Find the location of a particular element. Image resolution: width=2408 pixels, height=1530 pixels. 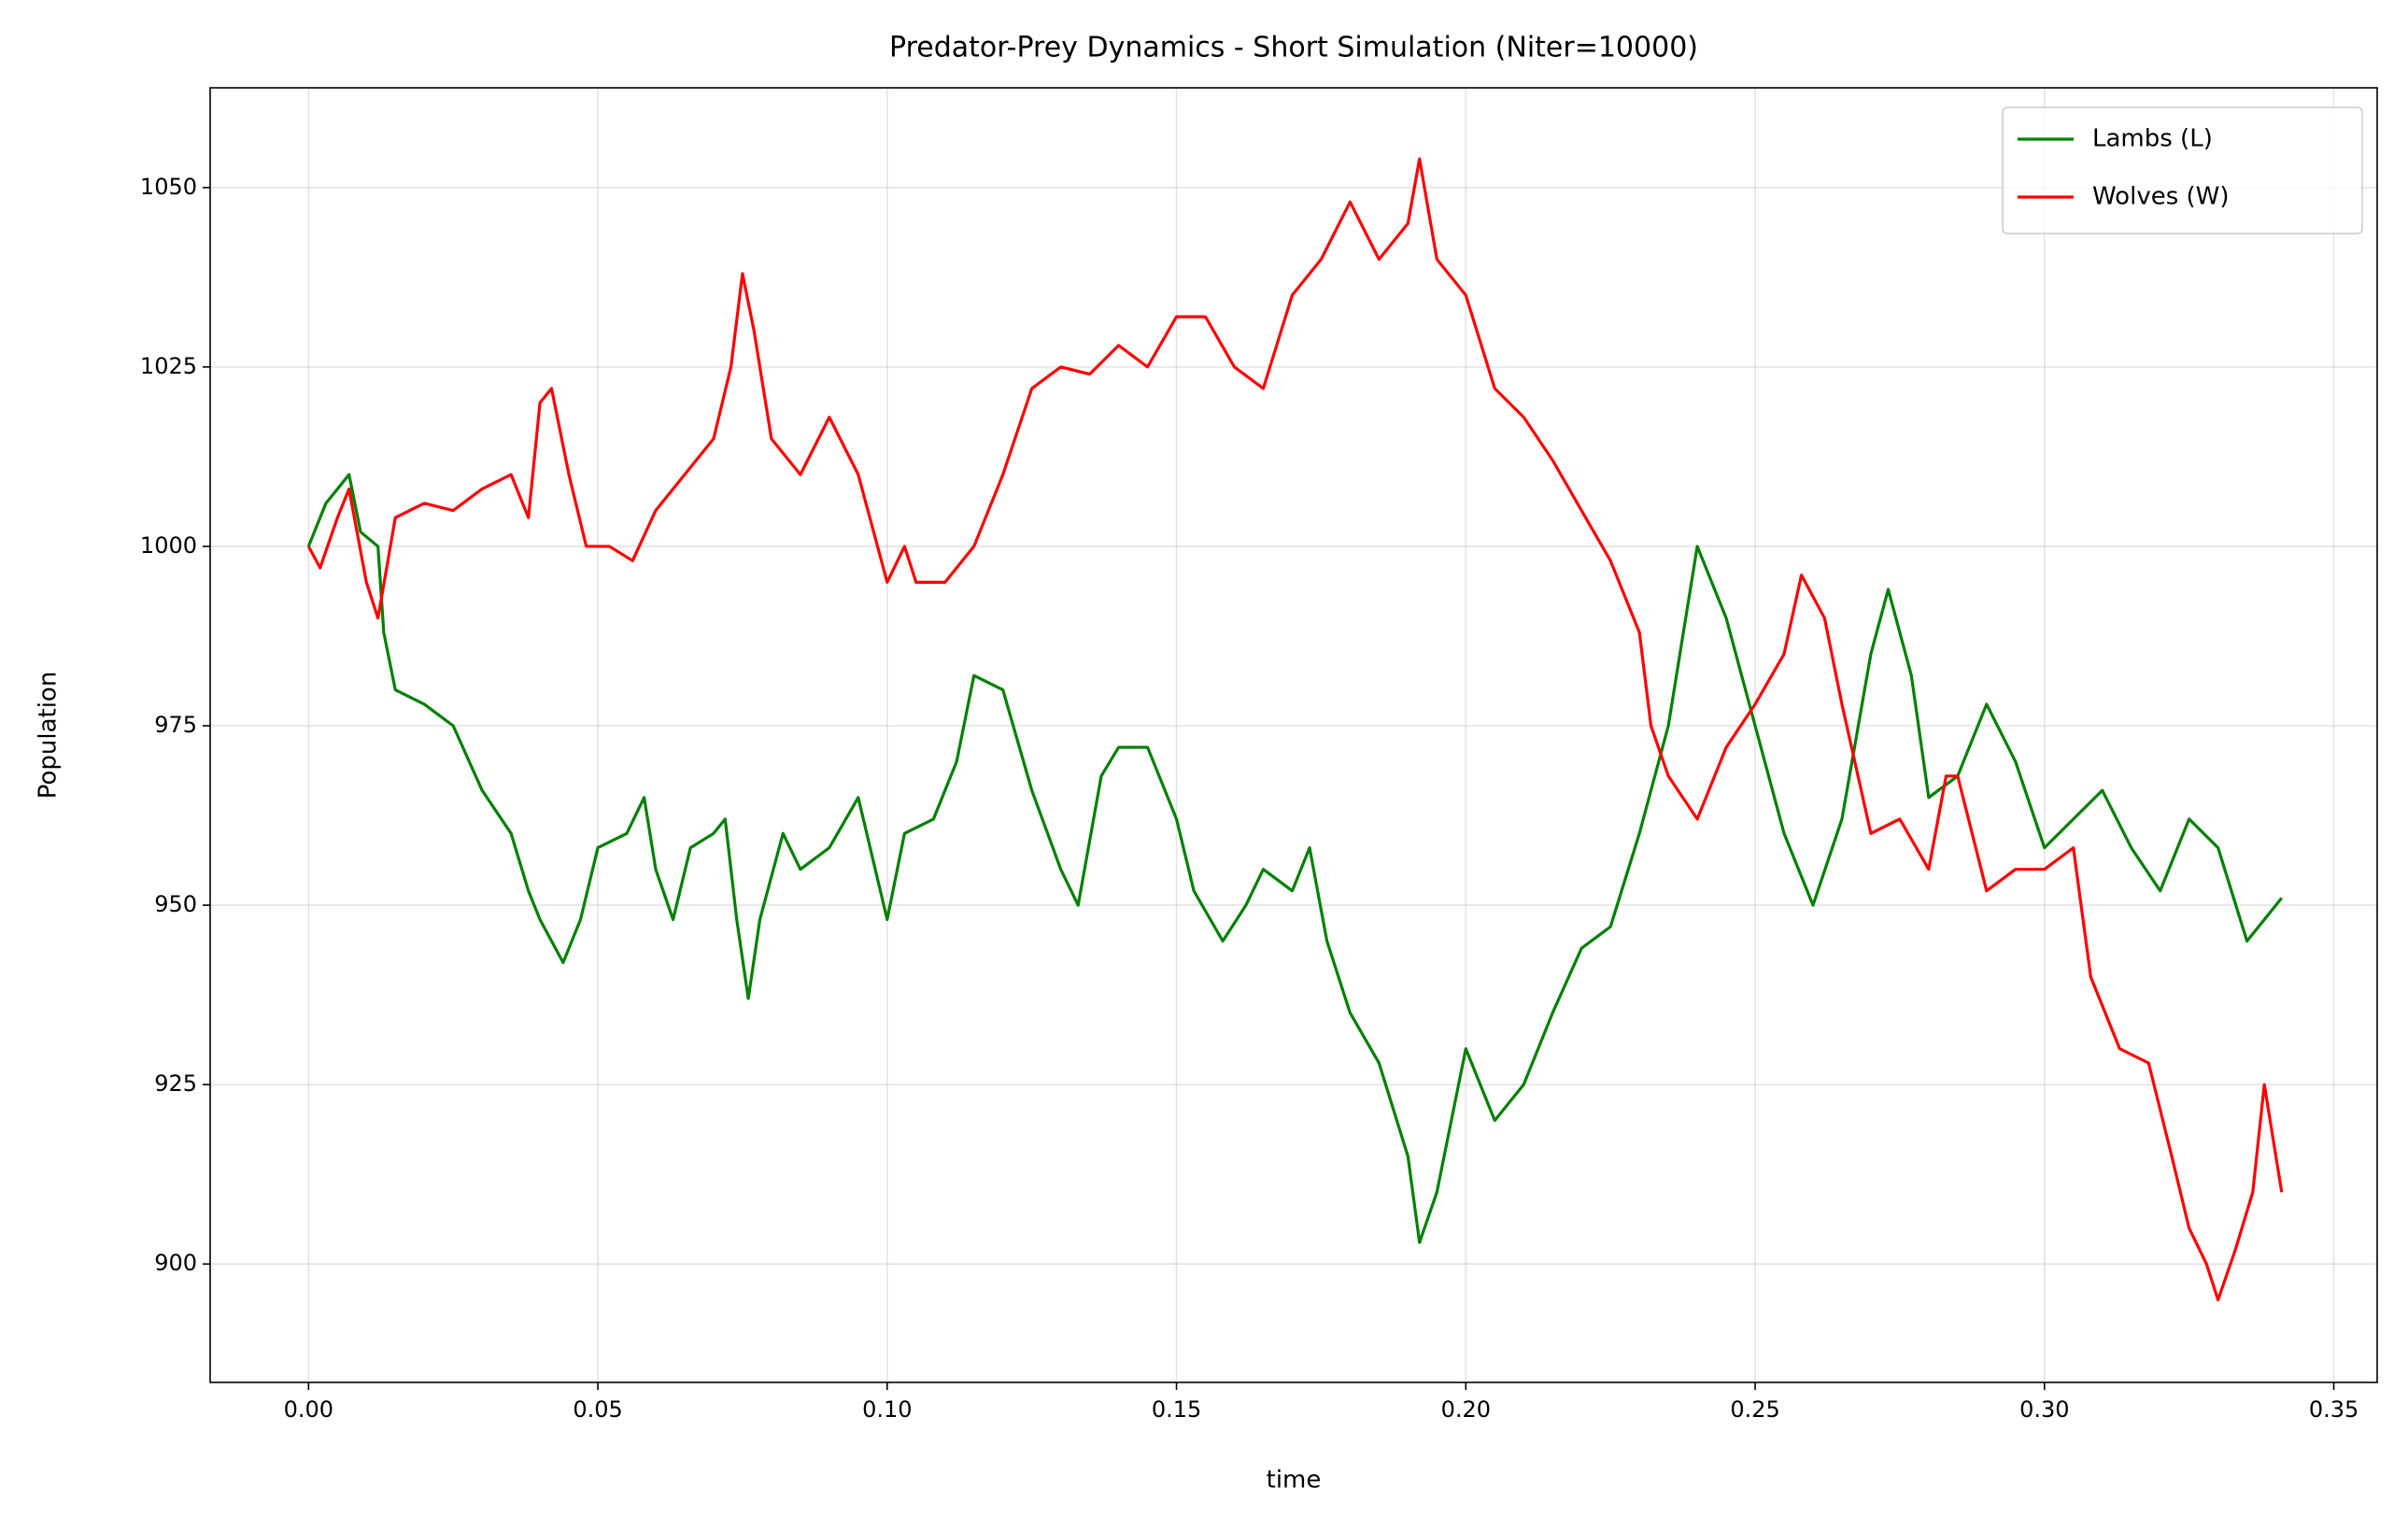

legend-box is located at coordinates (2182, 170).